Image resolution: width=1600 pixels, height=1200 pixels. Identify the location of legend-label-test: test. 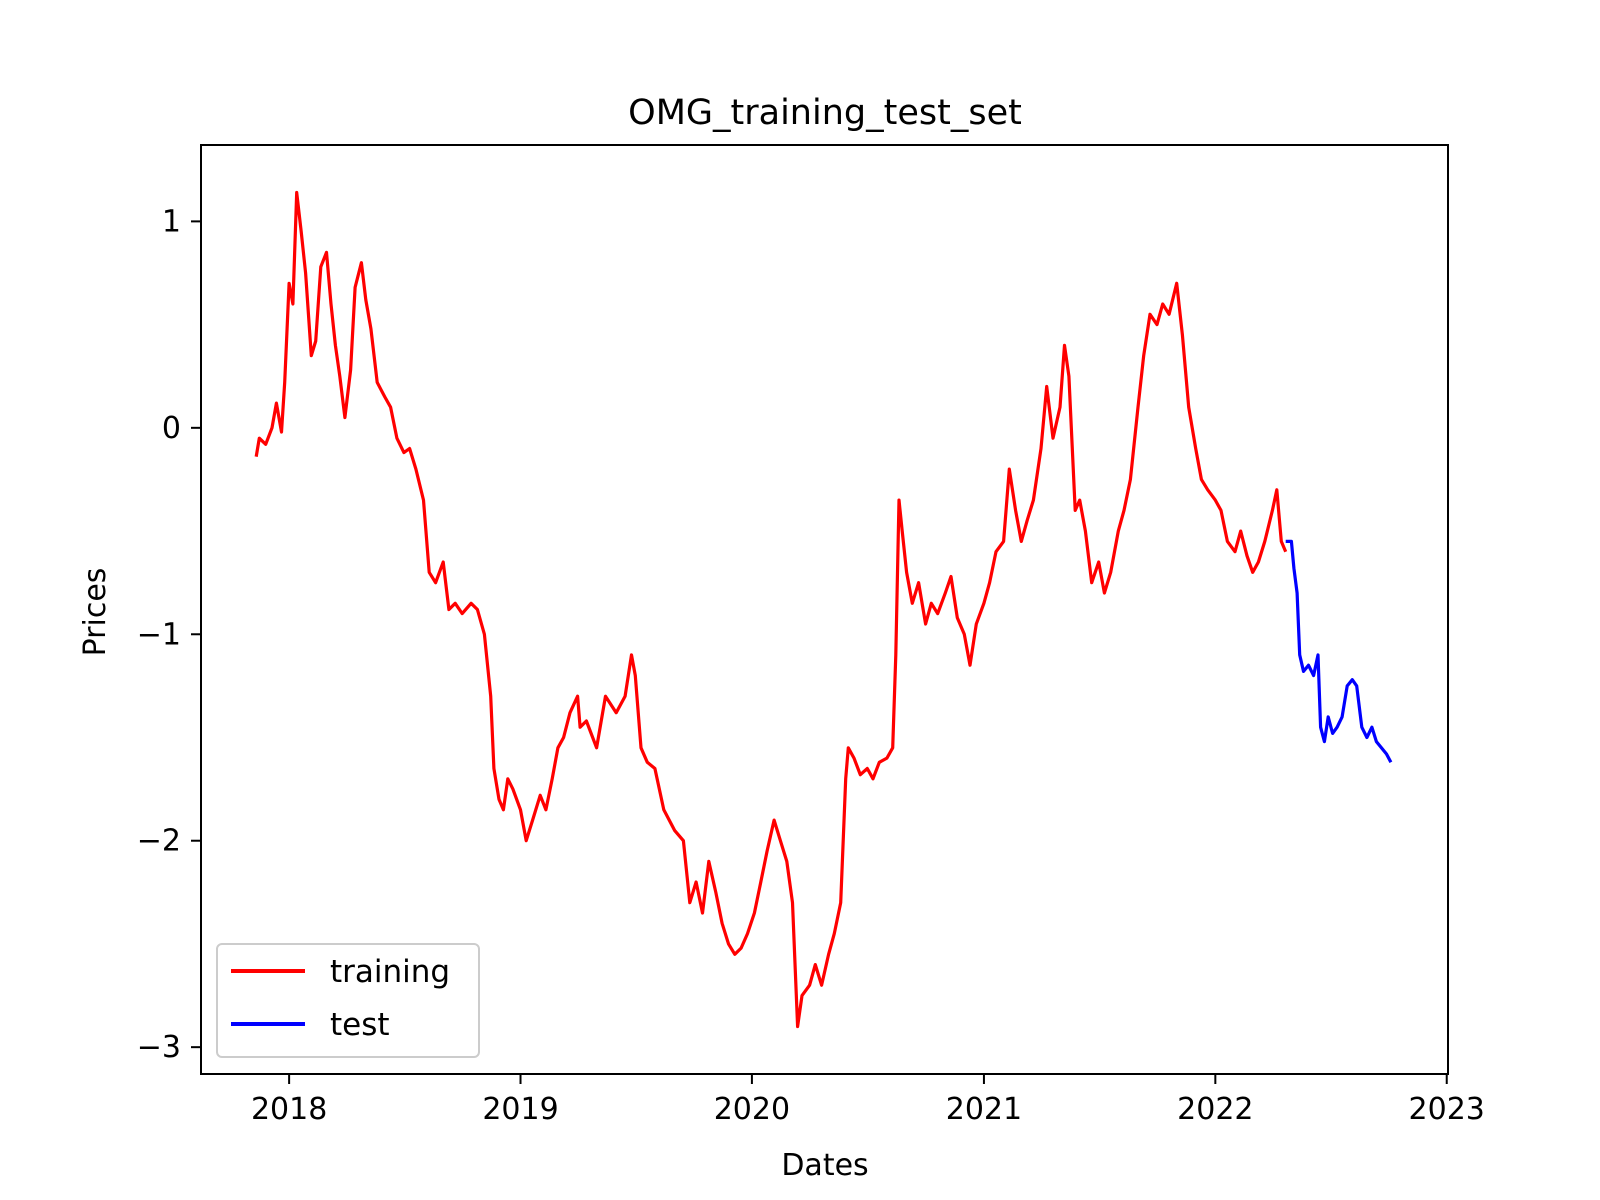
(360, 1025).